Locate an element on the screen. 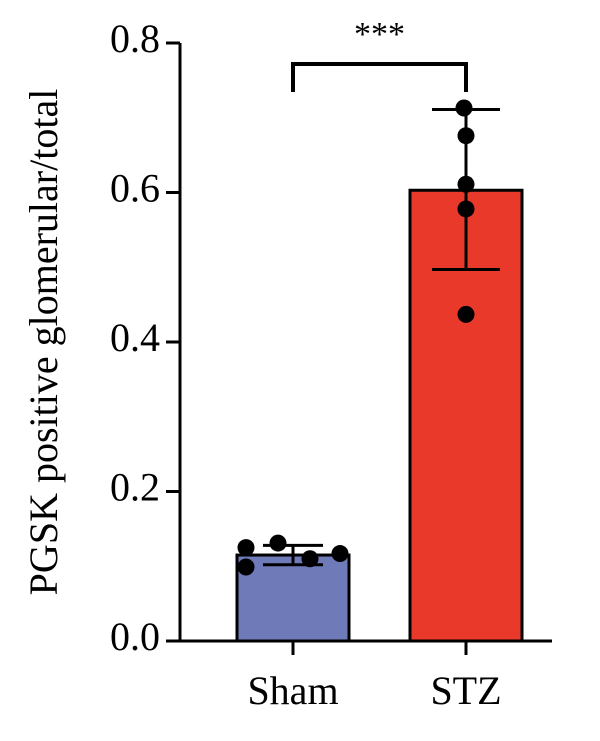 The width and height of the screenshot is (600, 741). bar-sham is located at coordinates (293, 598).